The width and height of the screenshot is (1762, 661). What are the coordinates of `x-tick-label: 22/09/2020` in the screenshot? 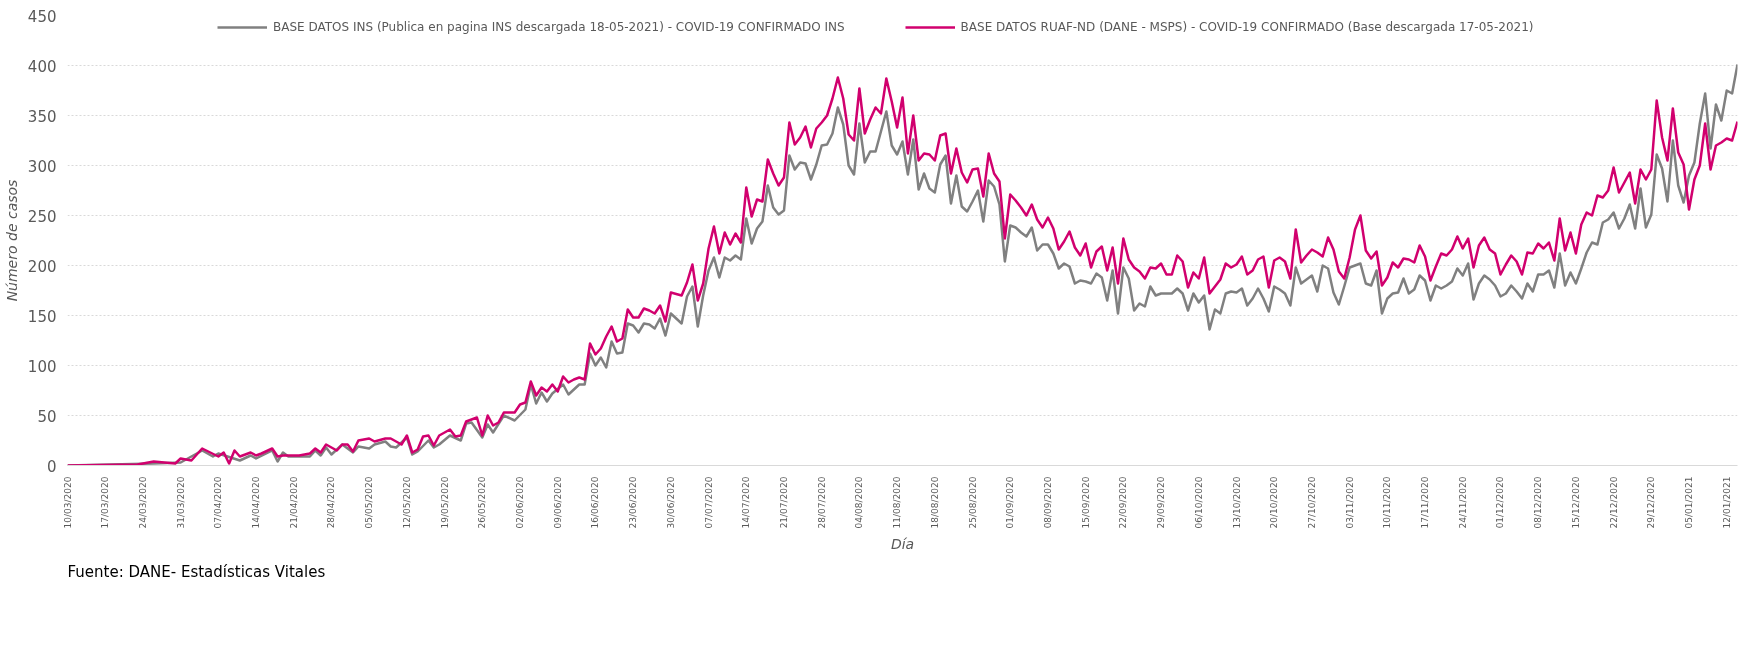 It's located at (1123, 502).